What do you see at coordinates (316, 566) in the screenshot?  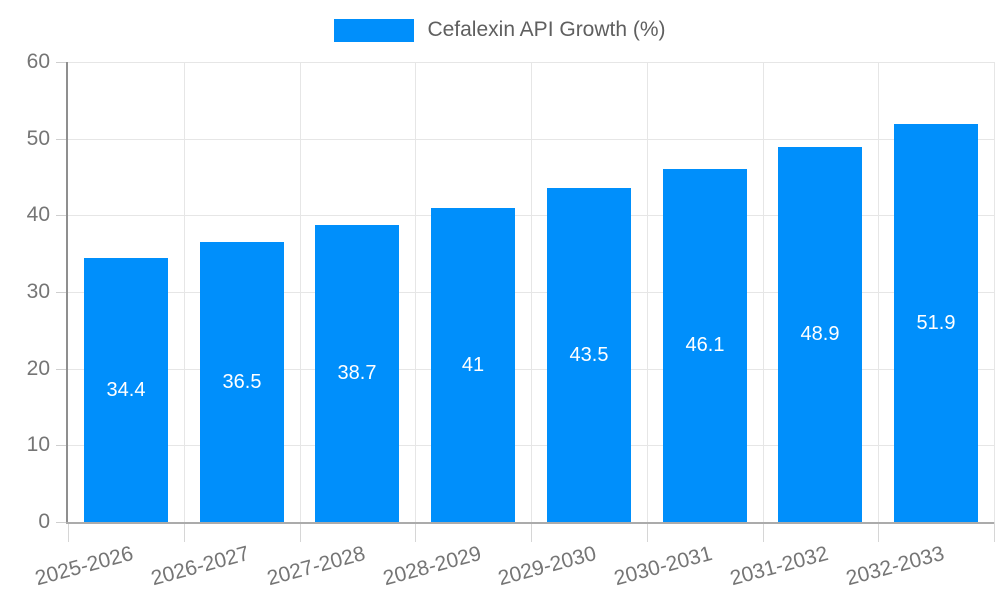 I see `x-axis-tick-label: 2027-2028` at bounding box center [316, 566].